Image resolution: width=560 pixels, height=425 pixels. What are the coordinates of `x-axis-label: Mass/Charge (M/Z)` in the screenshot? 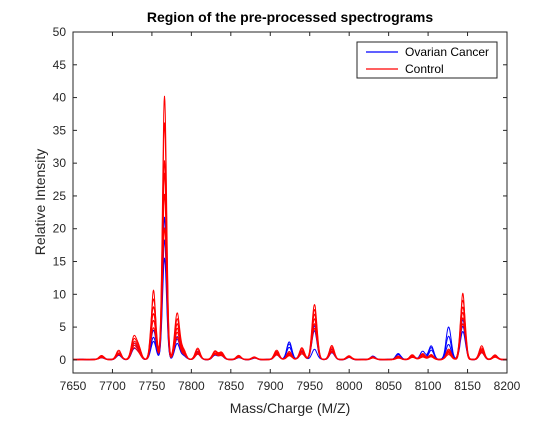 It's located at (290, 408).